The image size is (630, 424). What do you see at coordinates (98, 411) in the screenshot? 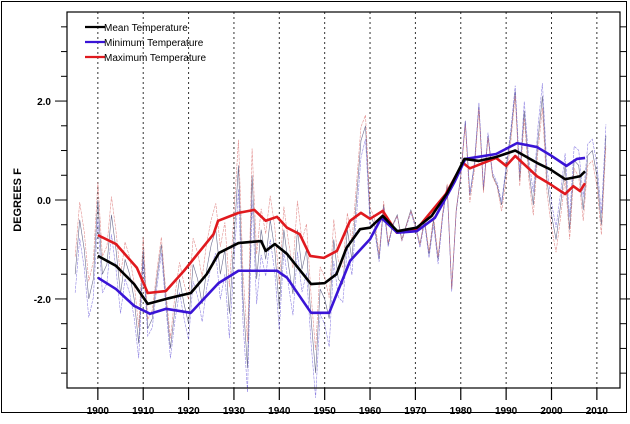
I see `x-tick-label: 1900` at bounding box center [98, 411].